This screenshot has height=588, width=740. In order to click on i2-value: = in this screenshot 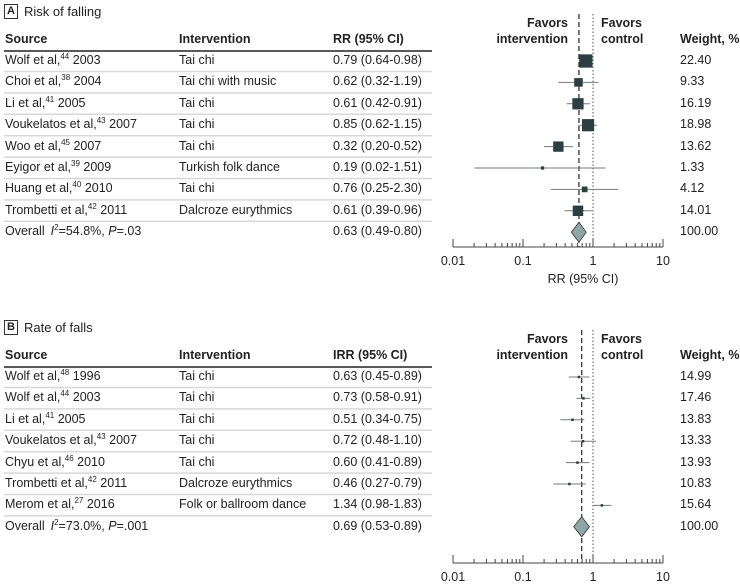, I will do `click(62, 525)`.